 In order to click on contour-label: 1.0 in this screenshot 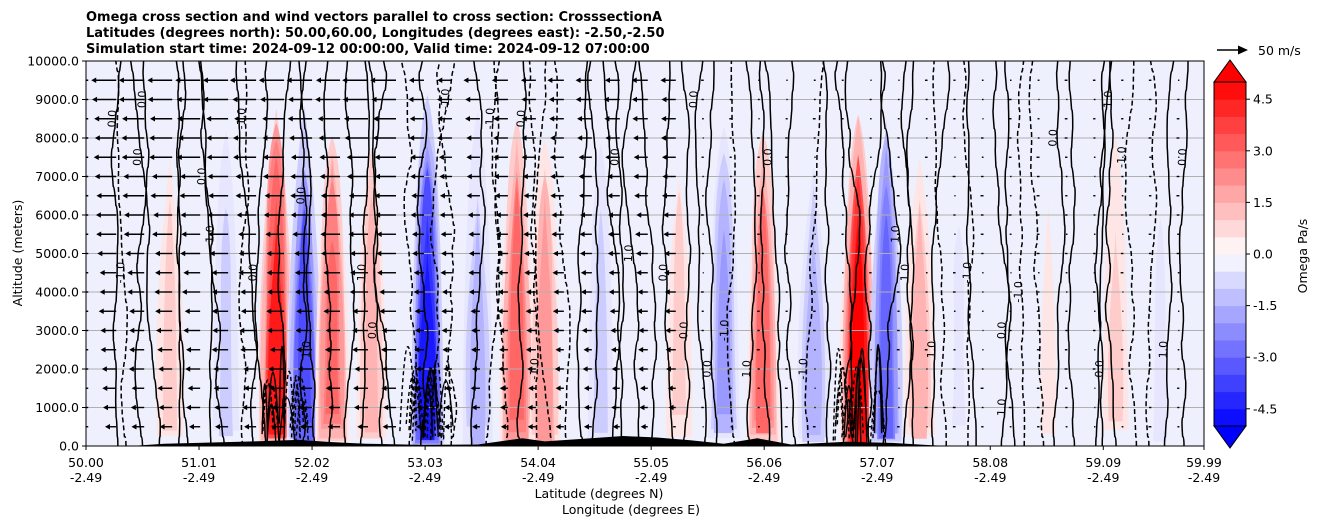, I will do `click(905, 273)`.